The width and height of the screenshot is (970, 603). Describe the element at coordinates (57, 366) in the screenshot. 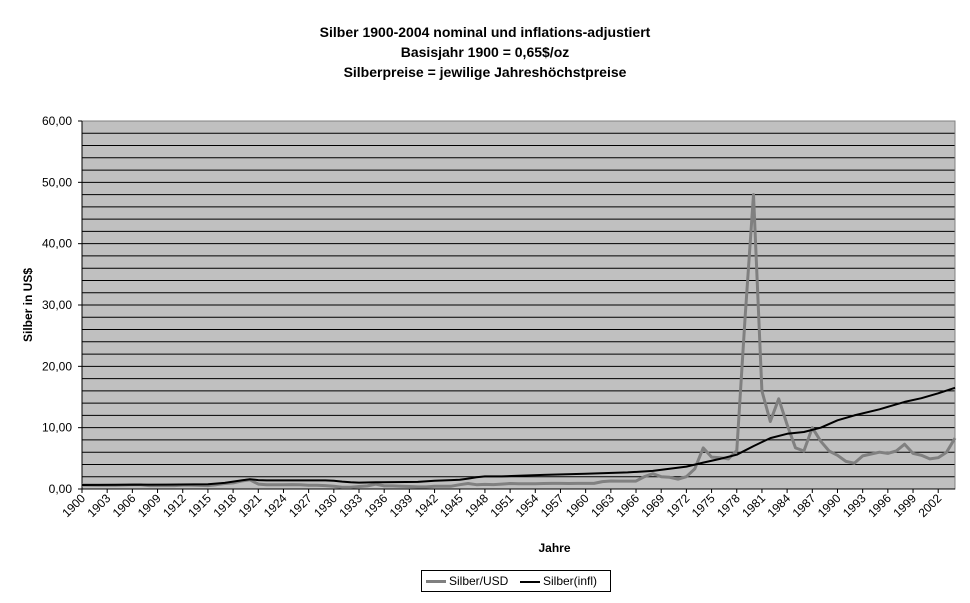

I see `y-tick-label: 20,00` at that location.